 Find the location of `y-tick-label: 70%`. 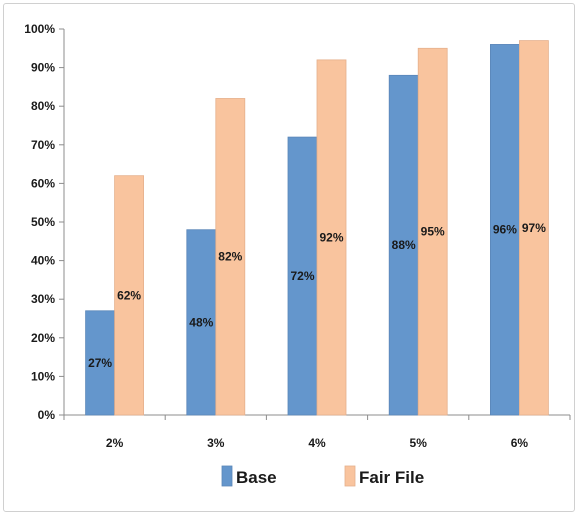

y-tick-label: 70% is located at coordinates (43, 145).